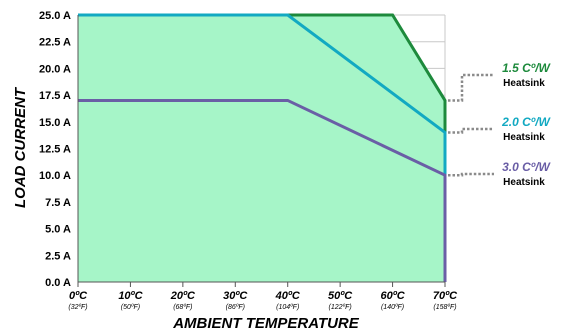  Describe the element at coordinates (235, 296) in the screenshot. I see `x-tick-label: 30ºC` at that location.